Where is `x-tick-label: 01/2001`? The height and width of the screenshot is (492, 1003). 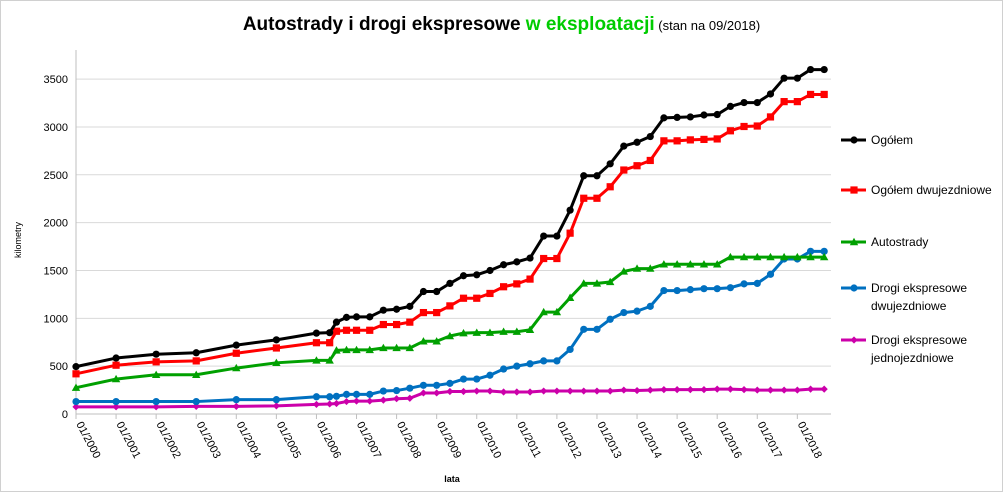
x-tick-label: 01/2001 is located at coordinates (127, 440).